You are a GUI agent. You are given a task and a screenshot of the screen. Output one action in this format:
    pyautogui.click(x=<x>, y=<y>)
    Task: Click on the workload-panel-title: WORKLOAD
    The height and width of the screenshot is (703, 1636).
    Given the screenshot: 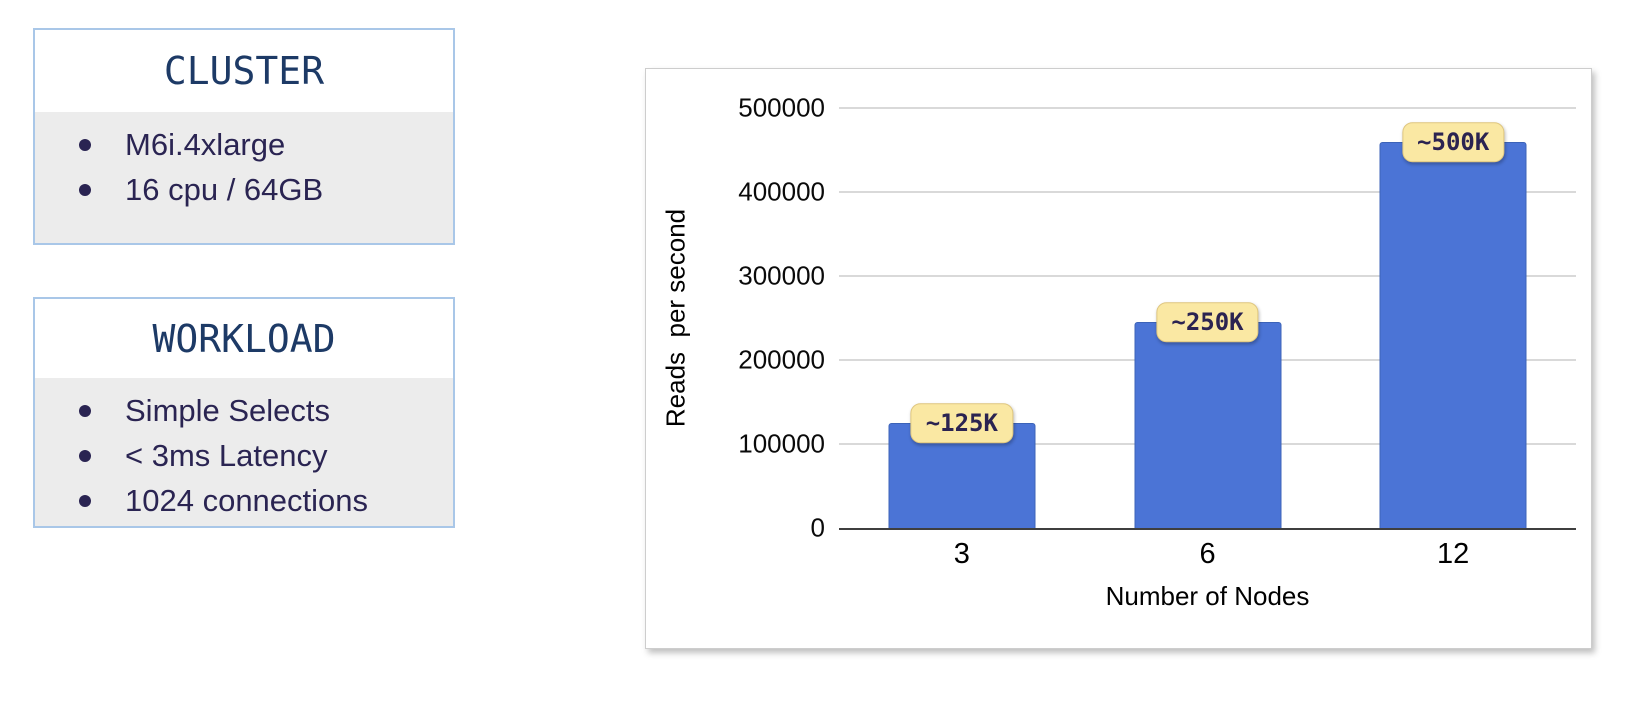 What is the action you would take?
    pyautogui.click(x=244, y=338)
    